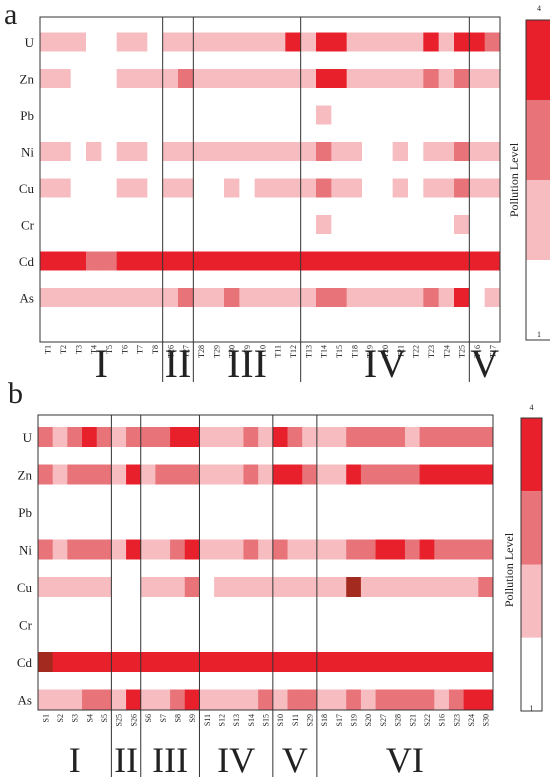 The image size is (550, 783). What do you see at coordinates (262, 351) in the screenshot?
I see `column-label: T10` at bounding box center [262, 351].